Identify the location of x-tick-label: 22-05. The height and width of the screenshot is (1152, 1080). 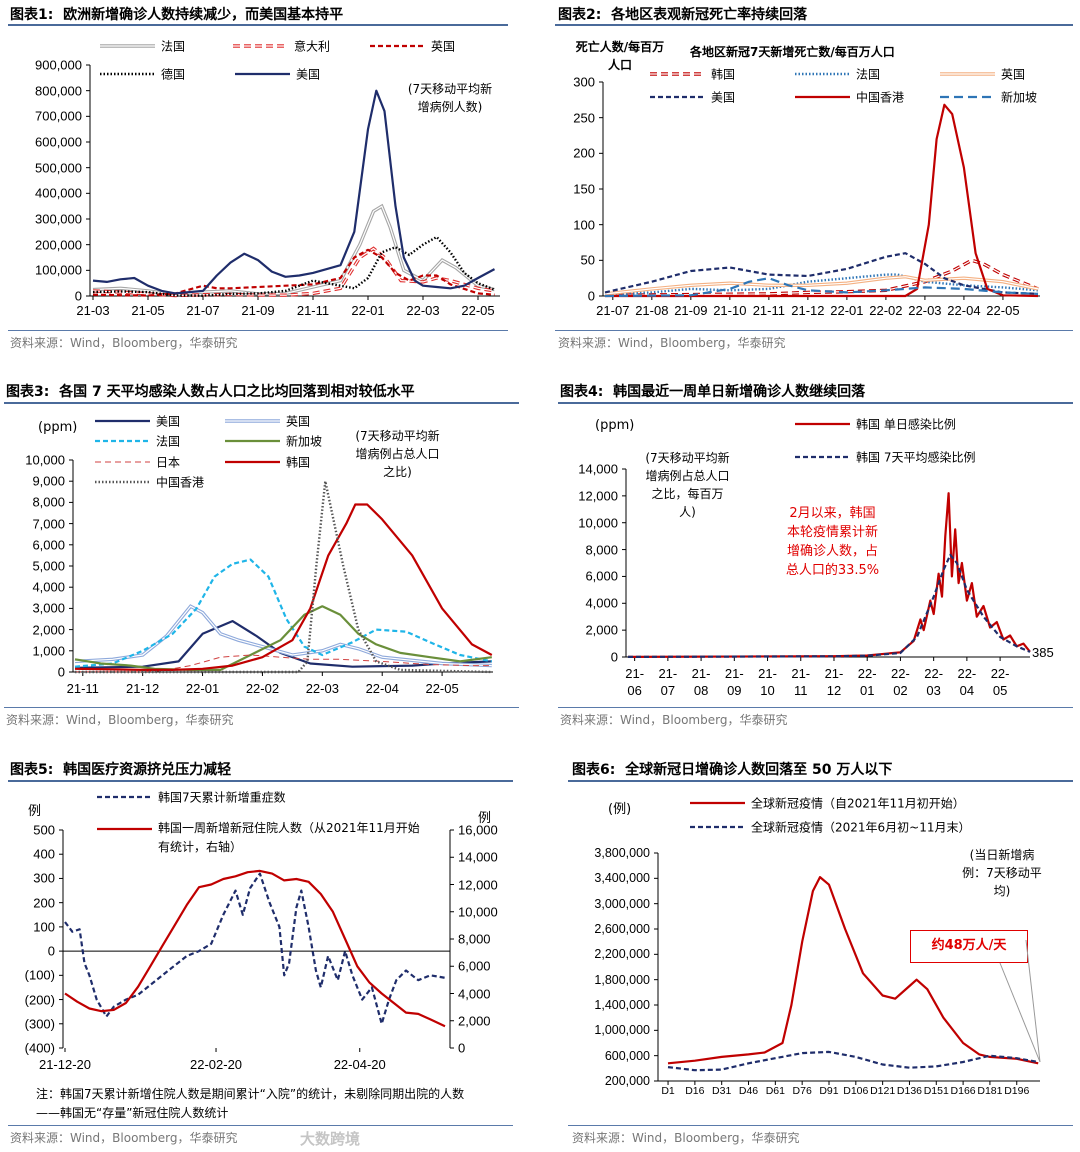
(442, 688).